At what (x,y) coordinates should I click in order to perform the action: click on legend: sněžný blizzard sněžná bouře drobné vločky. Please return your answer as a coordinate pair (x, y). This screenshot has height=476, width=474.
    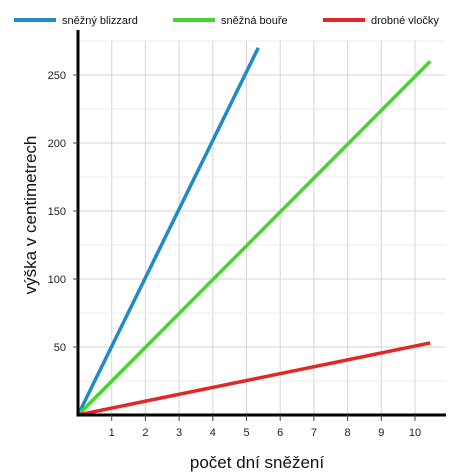
    Looking at the image, I should click on (226, 21).